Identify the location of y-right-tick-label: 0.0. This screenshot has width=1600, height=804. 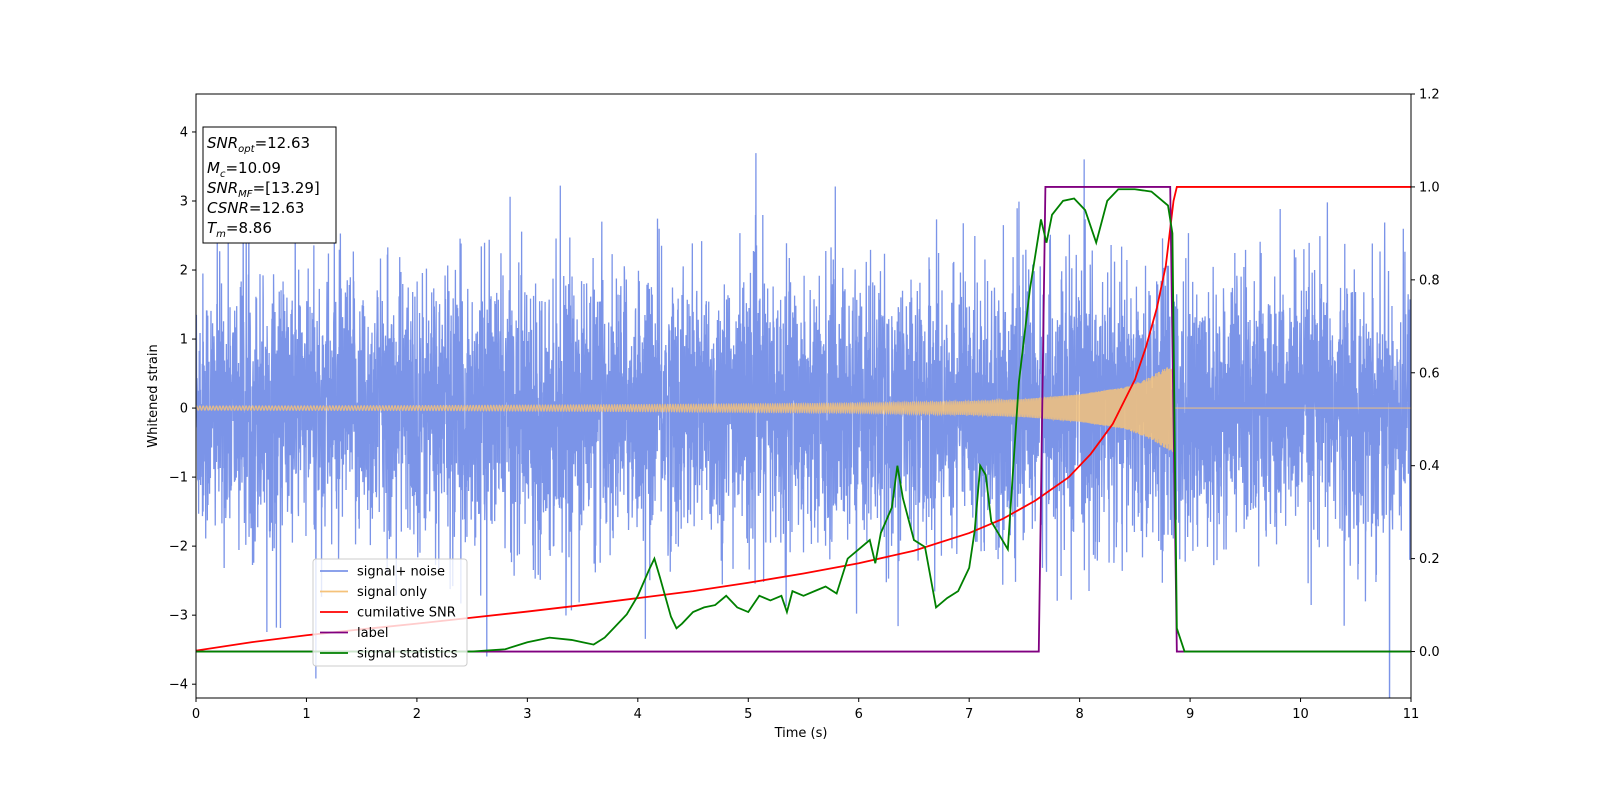
(1429, 652).